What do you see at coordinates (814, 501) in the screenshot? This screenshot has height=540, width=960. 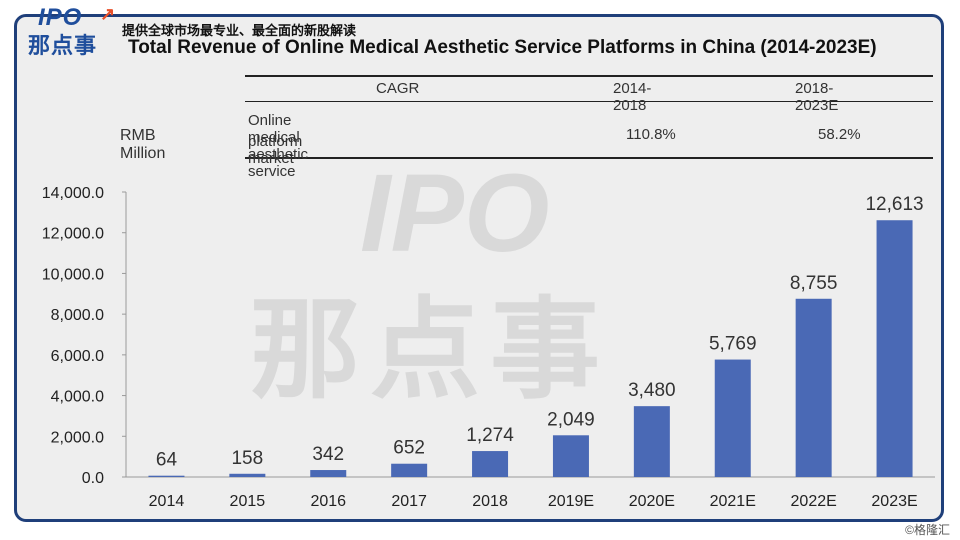 I see `x-tick-label: 2022E` at bounding box center [814, 501].